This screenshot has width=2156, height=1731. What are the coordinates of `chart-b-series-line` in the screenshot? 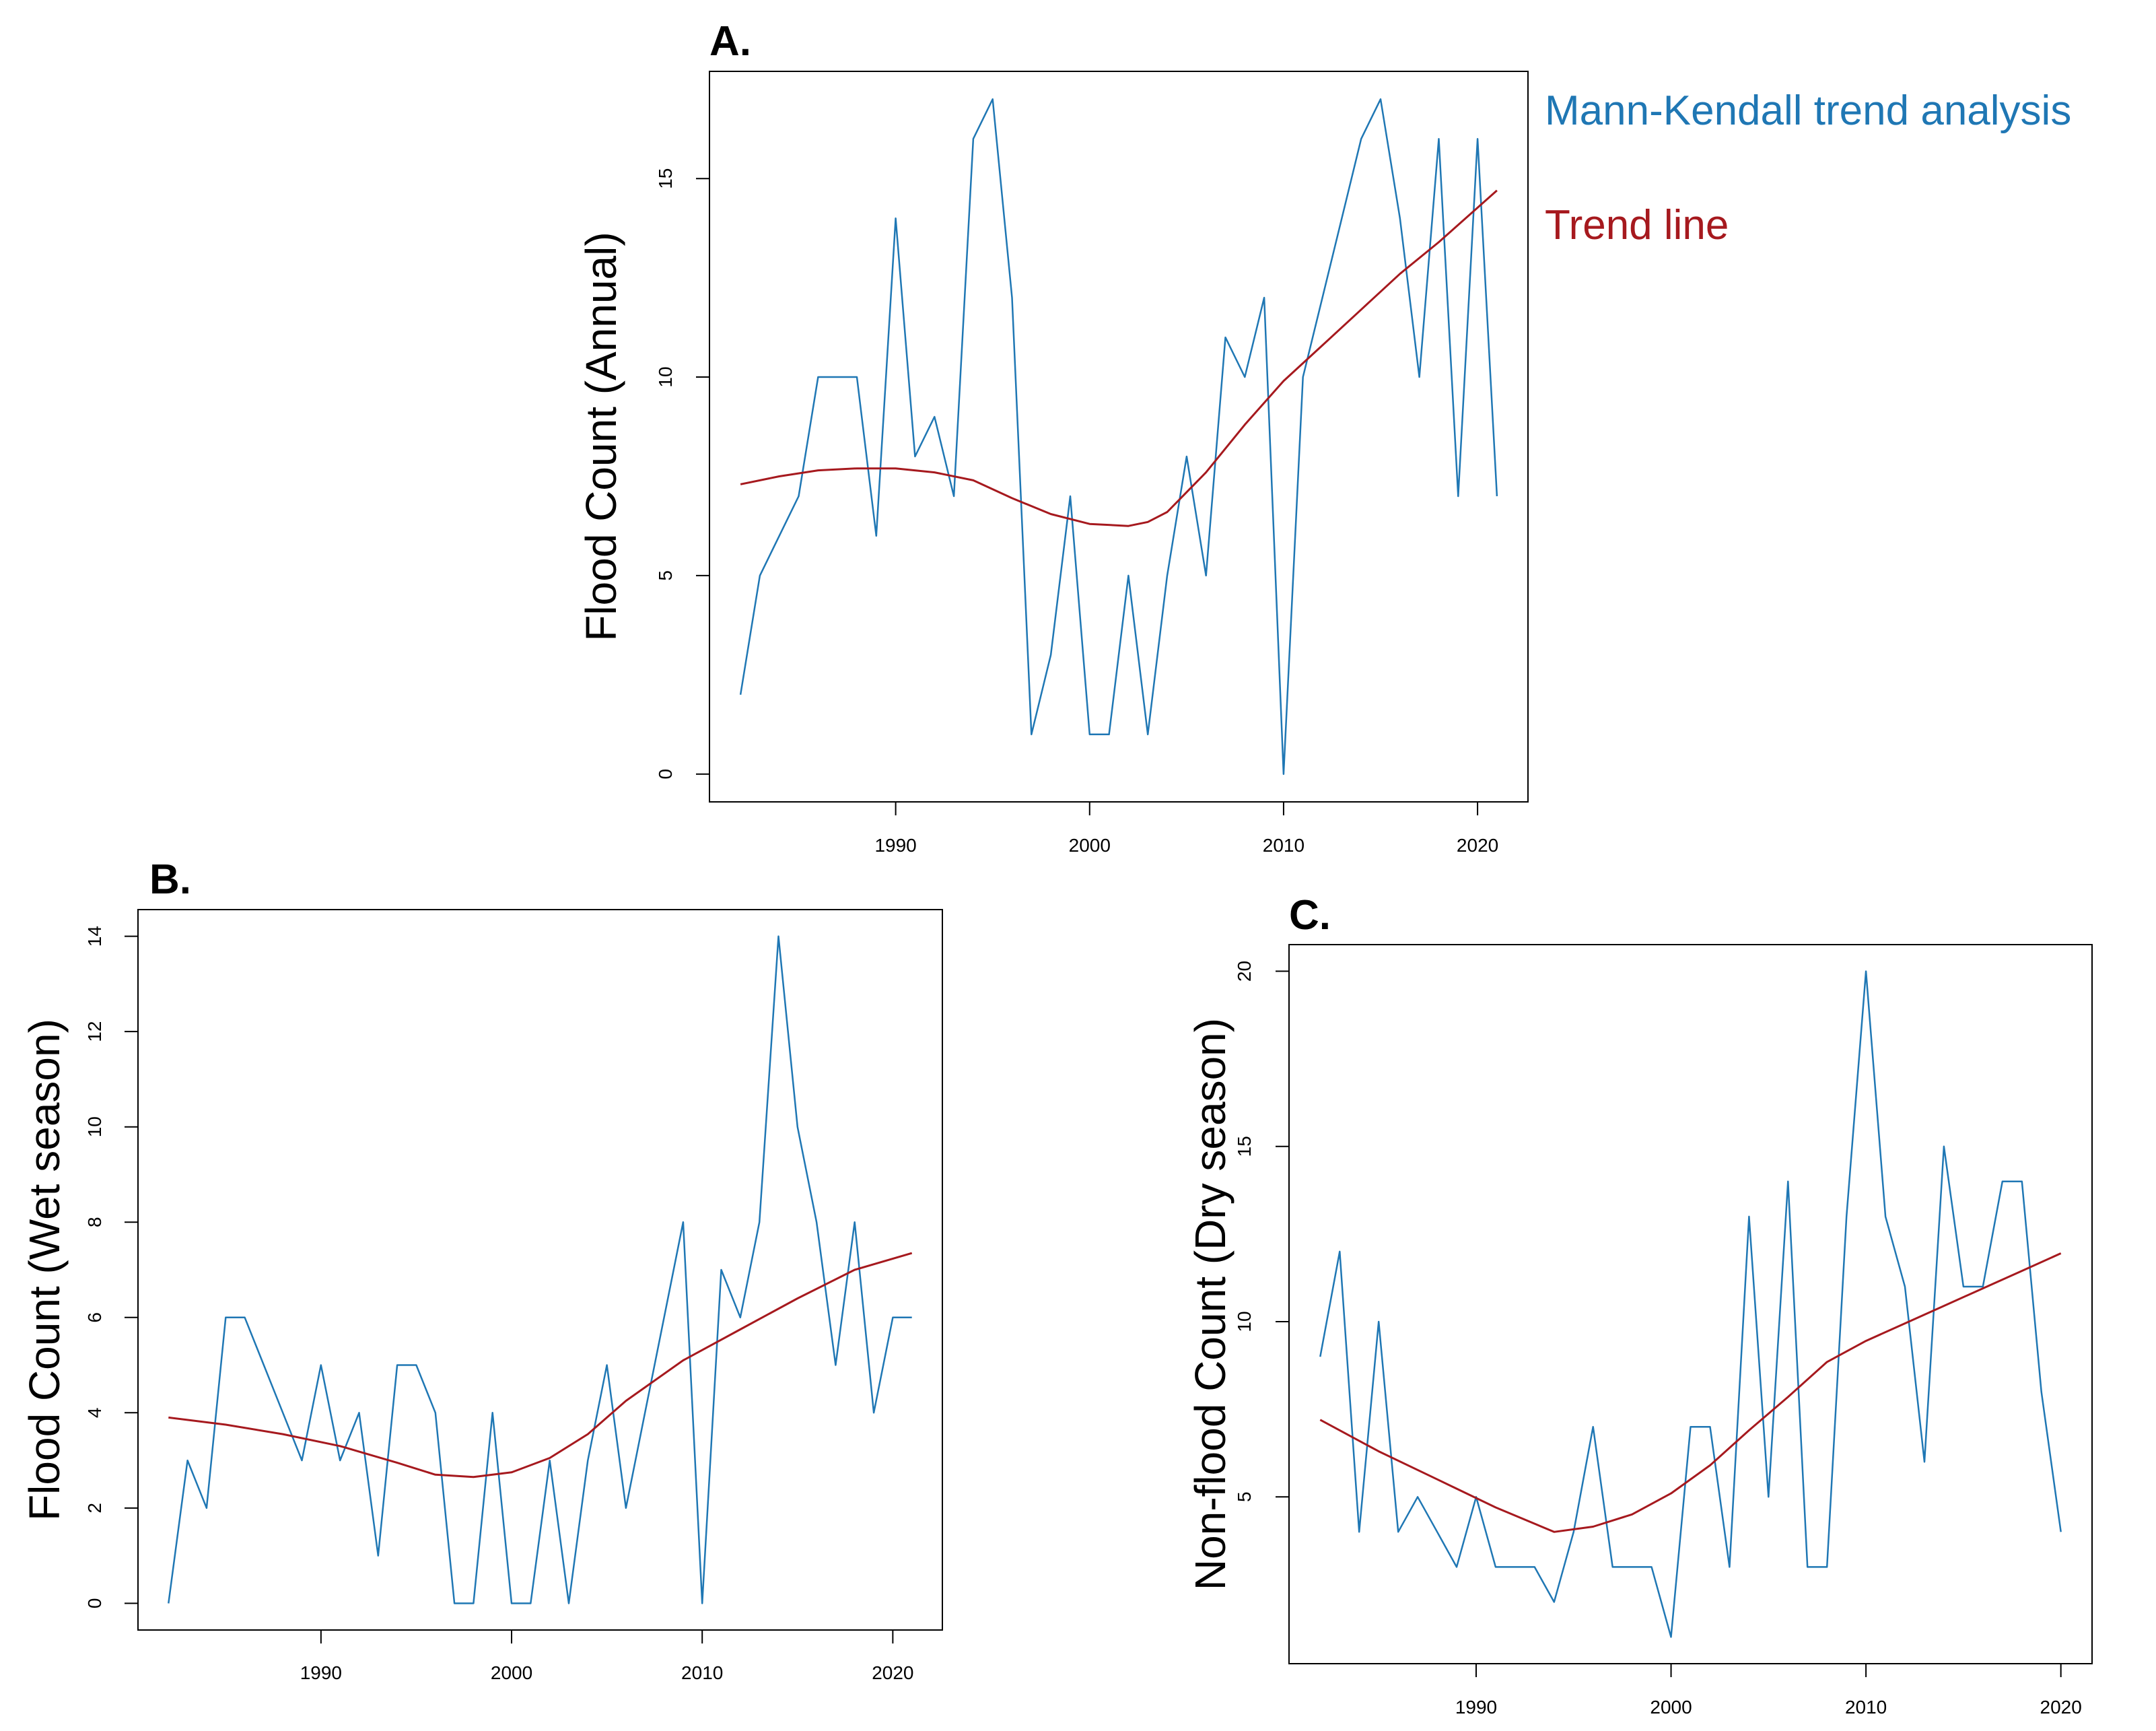 It's located at (540, 1269).